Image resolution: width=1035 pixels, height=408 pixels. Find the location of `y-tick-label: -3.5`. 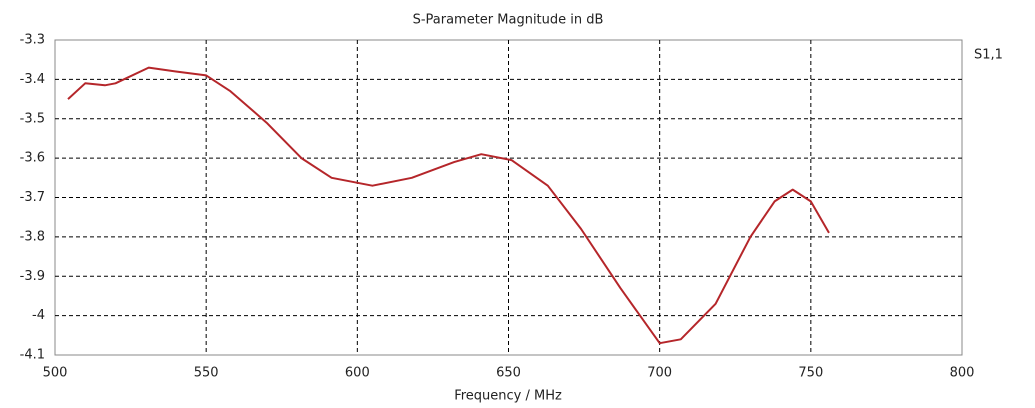

y-tick-label: -3.5 is located at coordinates (32, 118).